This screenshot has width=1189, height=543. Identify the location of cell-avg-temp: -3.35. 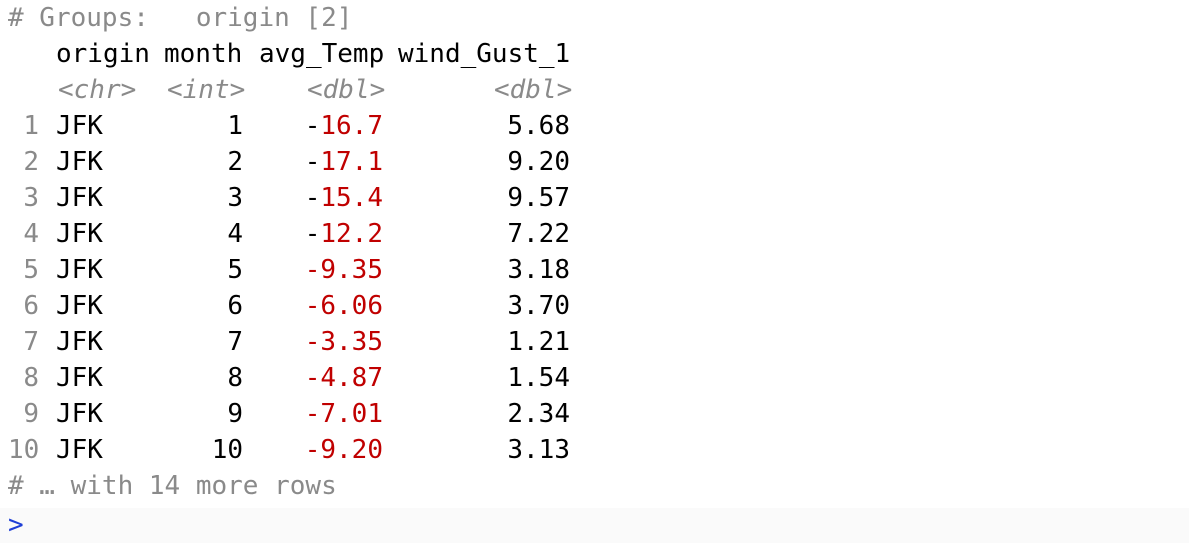
(335, 342).